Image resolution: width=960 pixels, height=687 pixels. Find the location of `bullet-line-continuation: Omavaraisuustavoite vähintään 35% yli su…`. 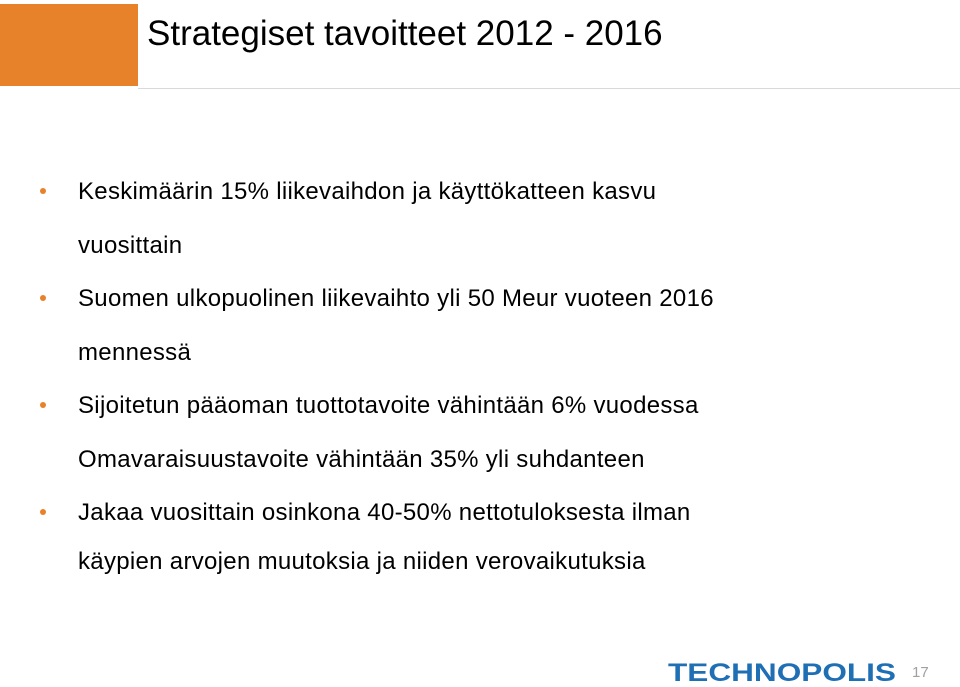

bullet-line-continuation: Omavaraisuustavoite vähintään 35% yli su… is located at coordinates (361, 459).